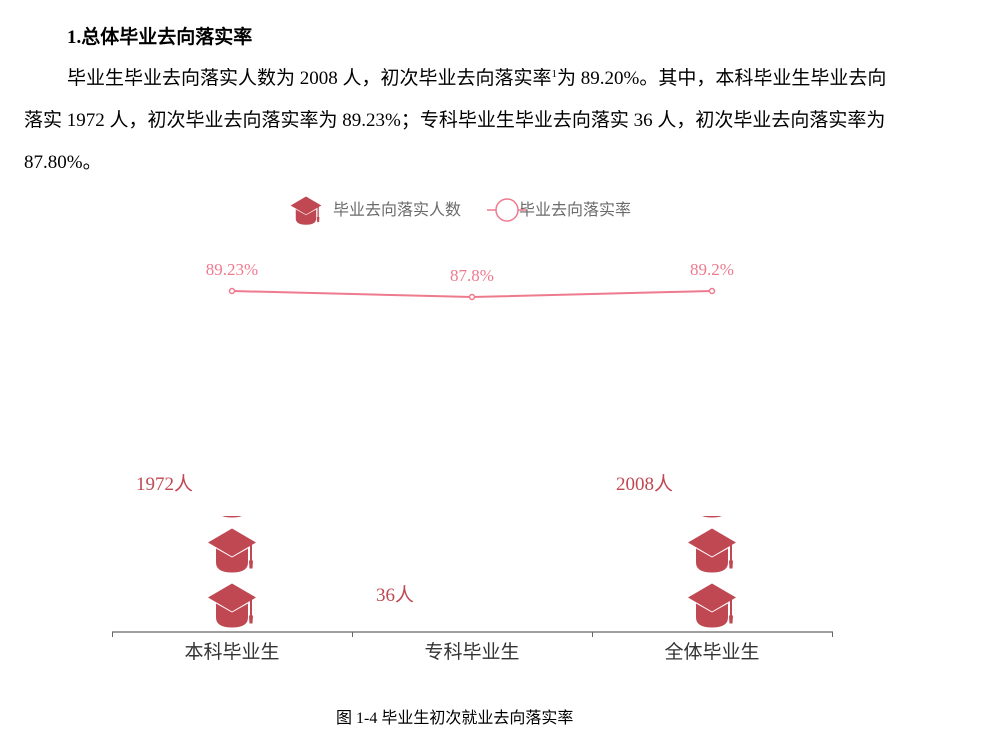  I want to click on count-bar-undergrad, so click(232, 551).